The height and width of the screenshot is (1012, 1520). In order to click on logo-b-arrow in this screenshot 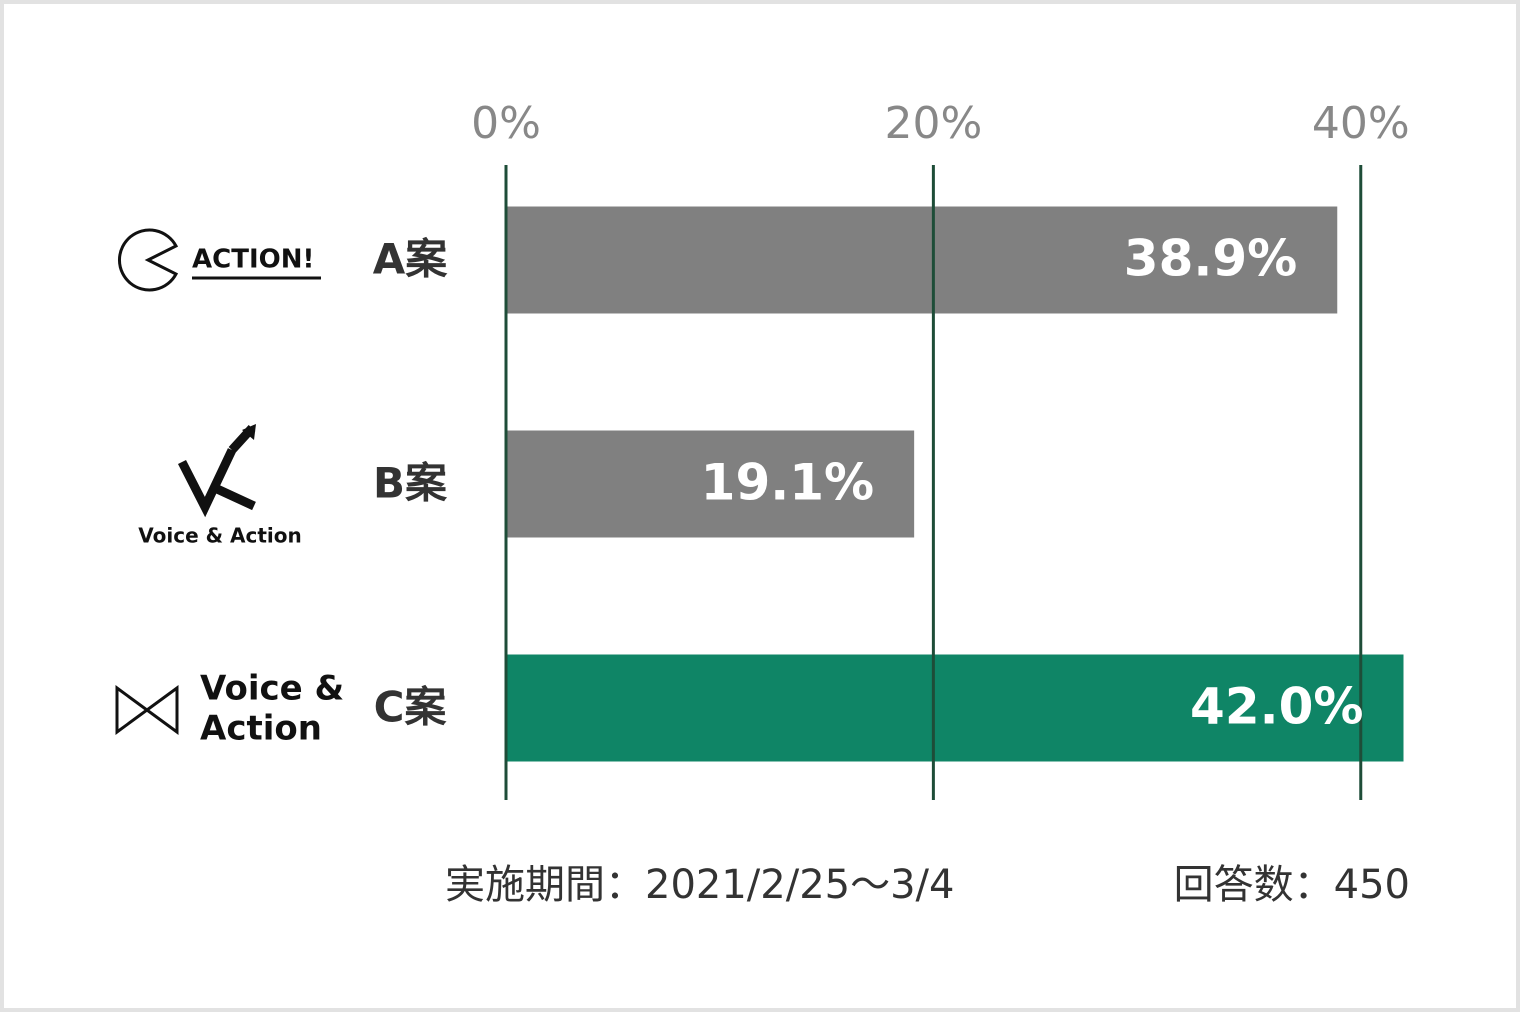, I will do `click(249, 432)`.